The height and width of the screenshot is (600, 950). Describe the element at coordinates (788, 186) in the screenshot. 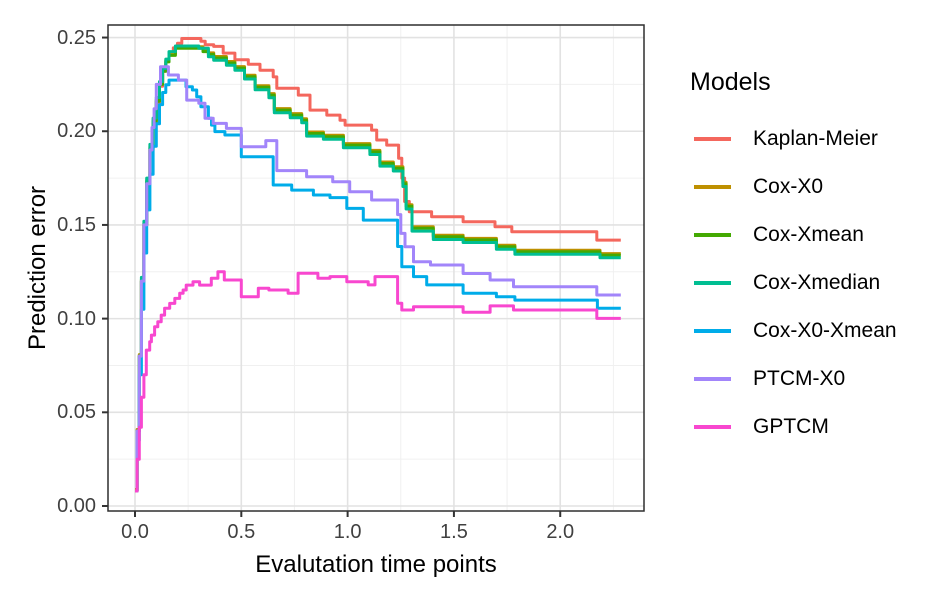

I see `legend-label: Cox-X0` at that location.